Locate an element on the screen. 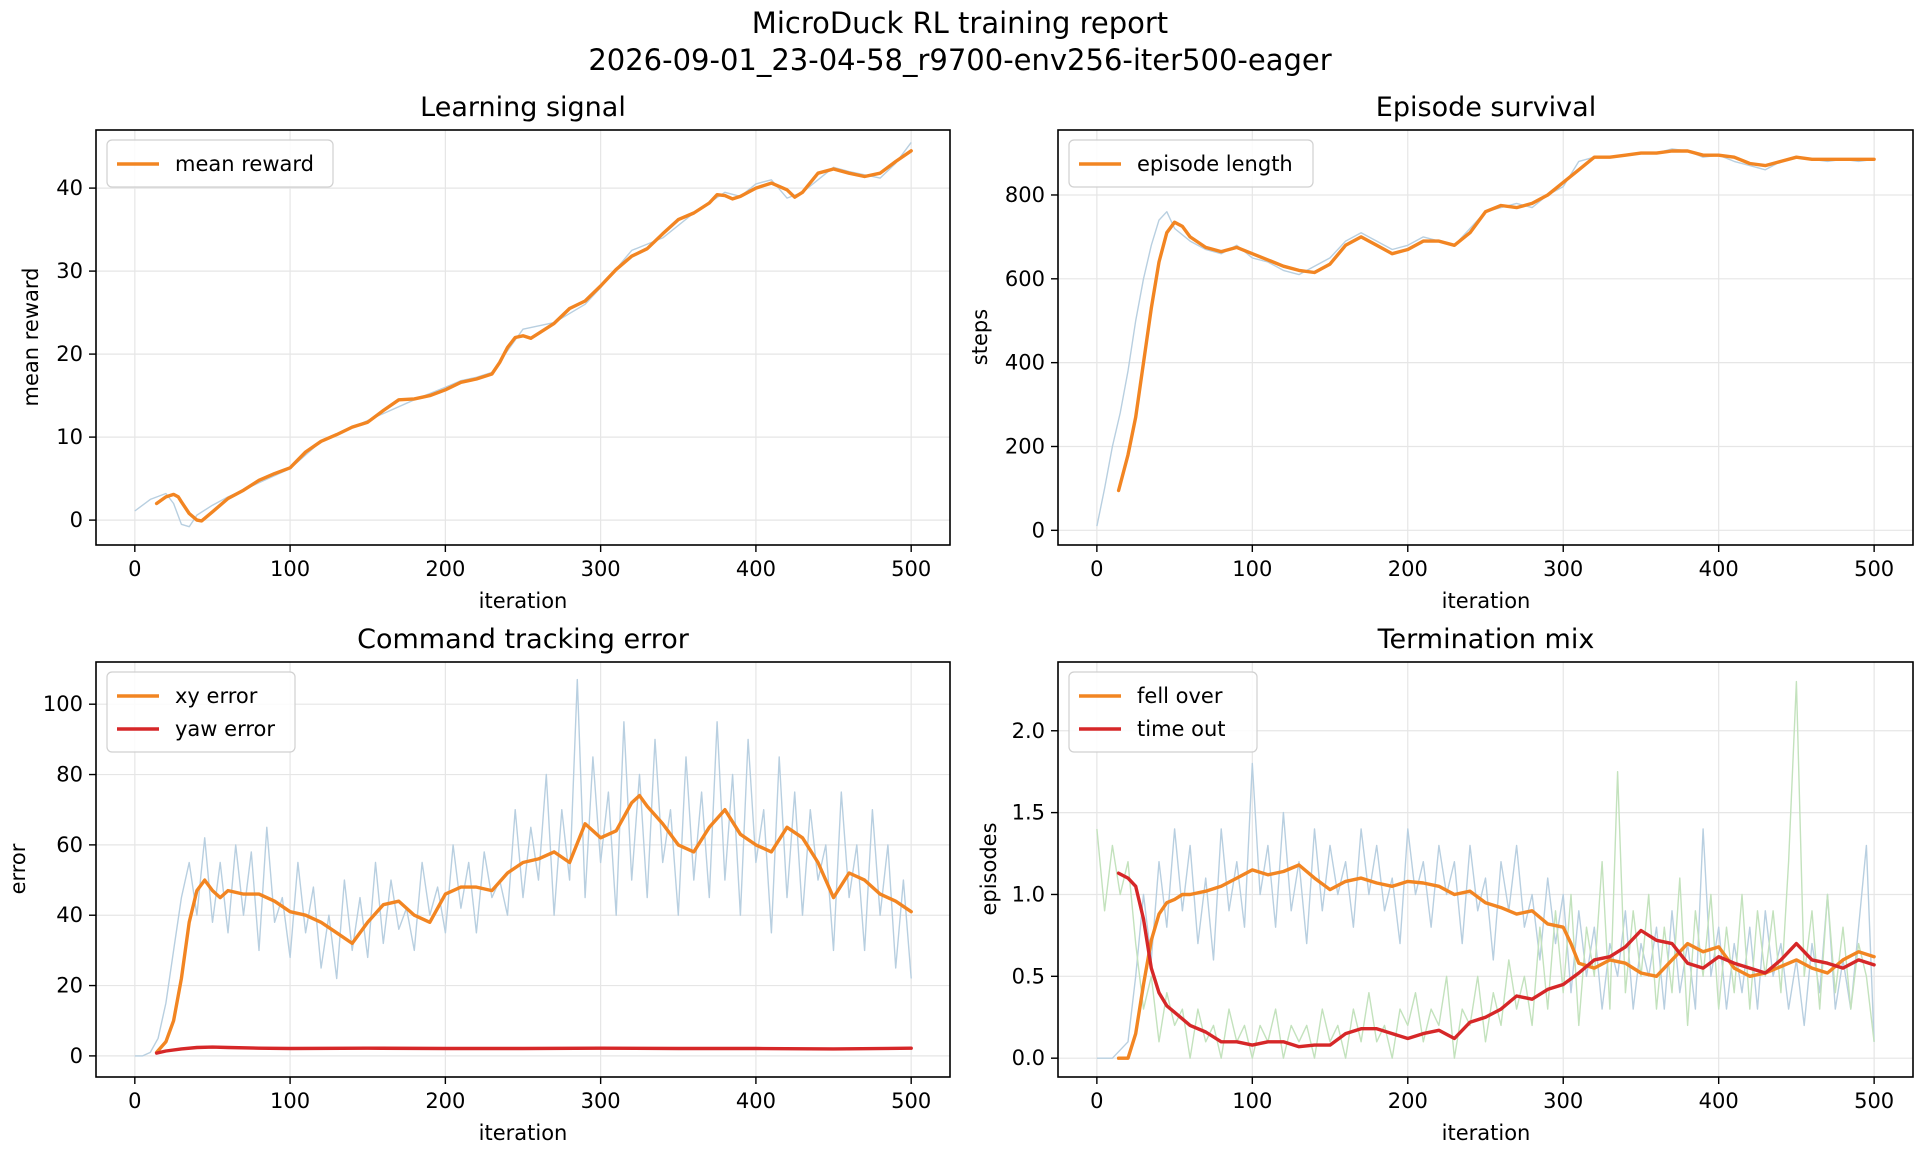 This screenshot has height=1152, width=1920. y-tick-label: 10 is located at coordinates (69, 437).